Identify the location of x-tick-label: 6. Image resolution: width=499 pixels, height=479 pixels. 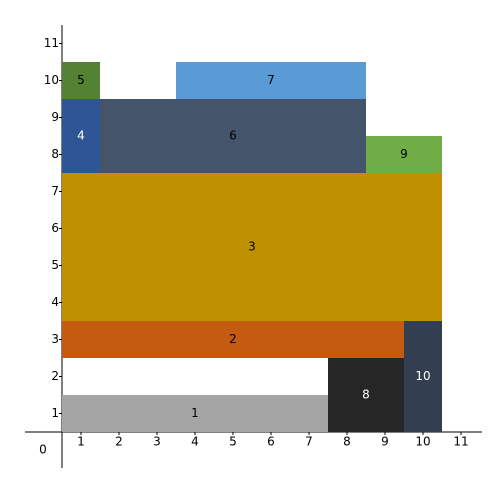
(271, 442).